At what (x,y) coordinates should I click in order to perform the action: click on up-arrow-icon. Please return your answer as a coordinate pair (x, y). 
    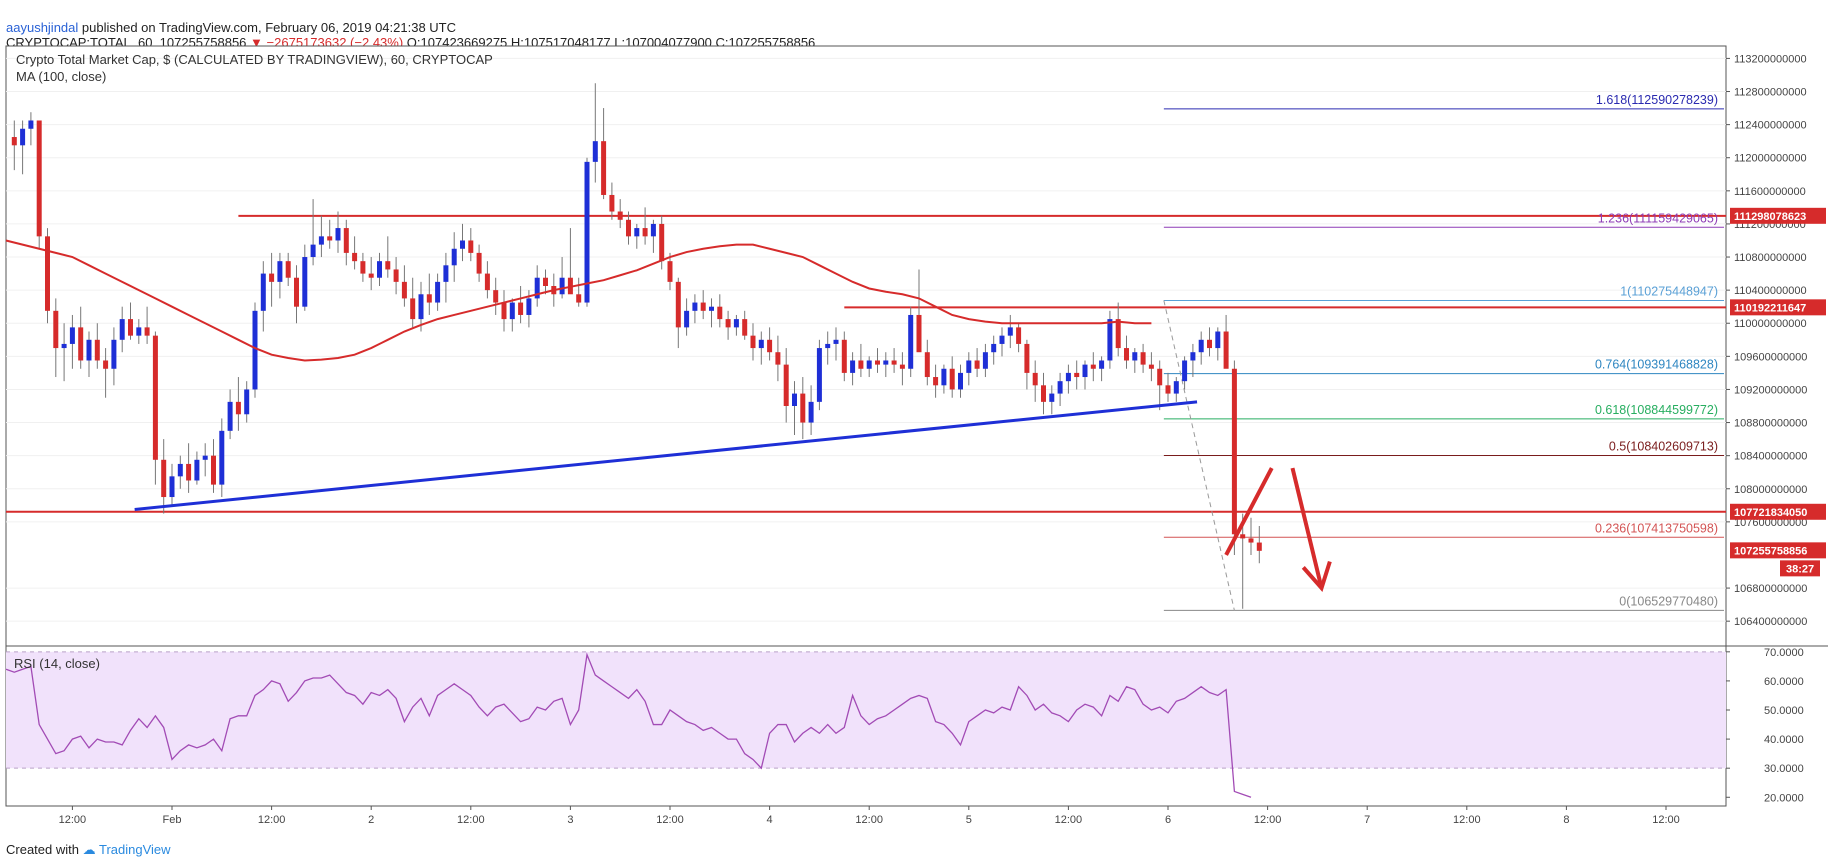
    Looking at the image, I should click on (1249, 511).